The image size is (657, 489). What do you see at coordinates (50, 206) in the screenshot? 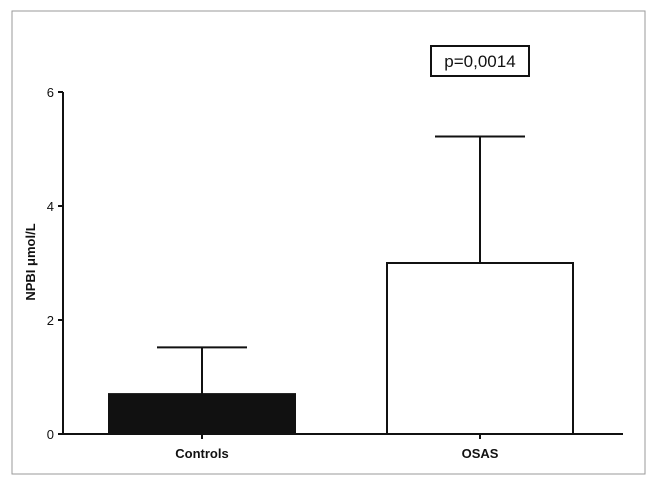
I see `y-tick-label: 4` at bounding box center [50, 206].